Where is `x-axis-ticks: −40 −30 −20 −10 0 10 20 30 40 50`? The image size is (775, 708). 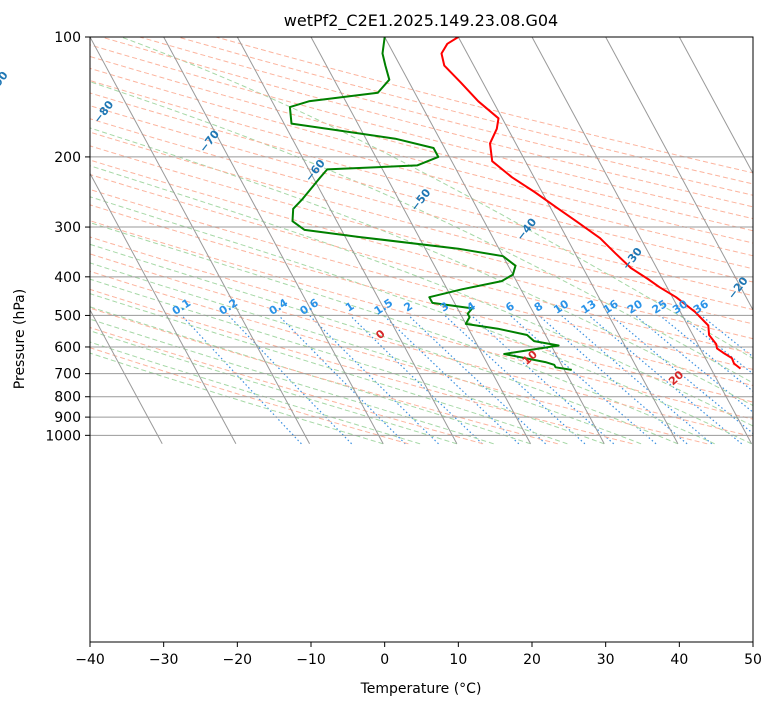
x-axis-ticks: −40 −30 −20 −10 0 10 20 30 40 50 is located at coordinates (418, 655).